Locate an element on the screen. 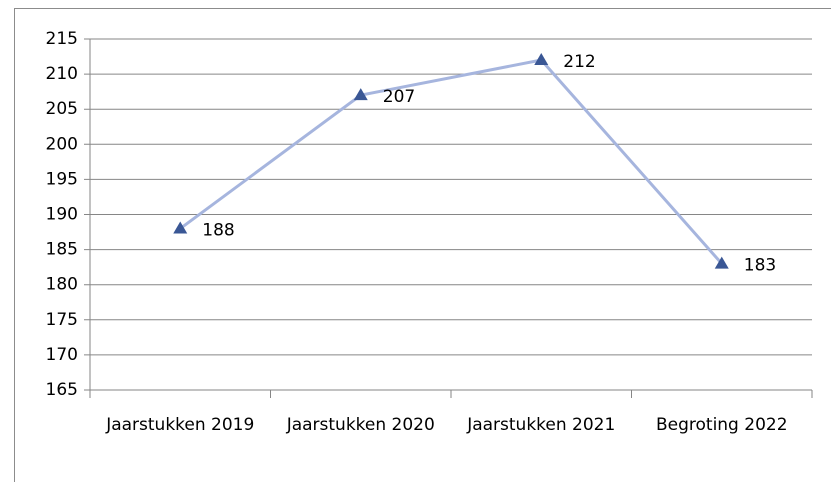 This screenshot has height=482, width=831. data-label: 188 is located at coordinates (218, 231).